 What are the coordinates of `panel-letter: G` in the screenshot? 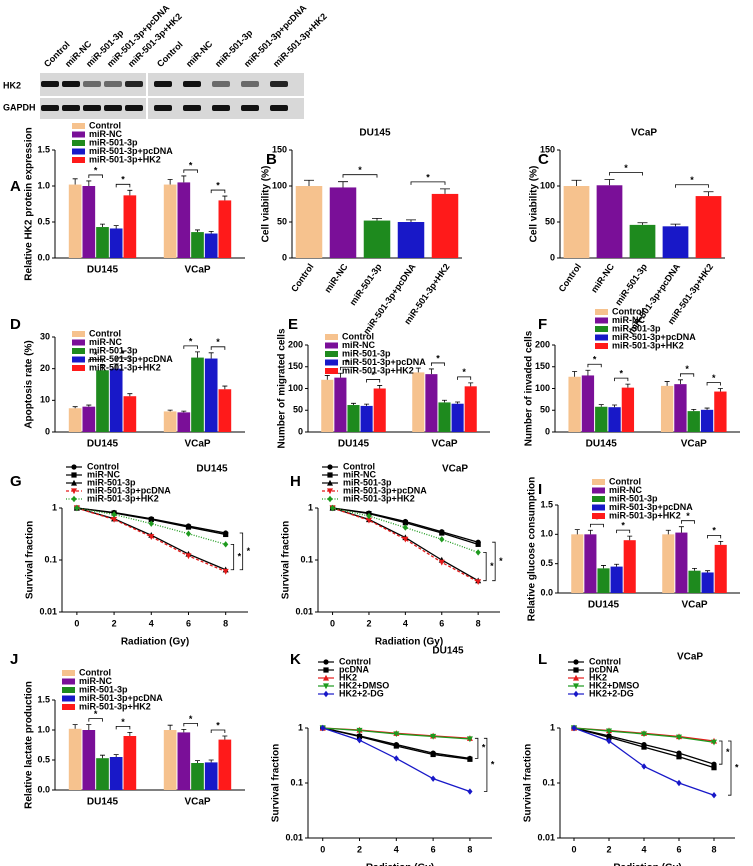 It's located at (16, 481).